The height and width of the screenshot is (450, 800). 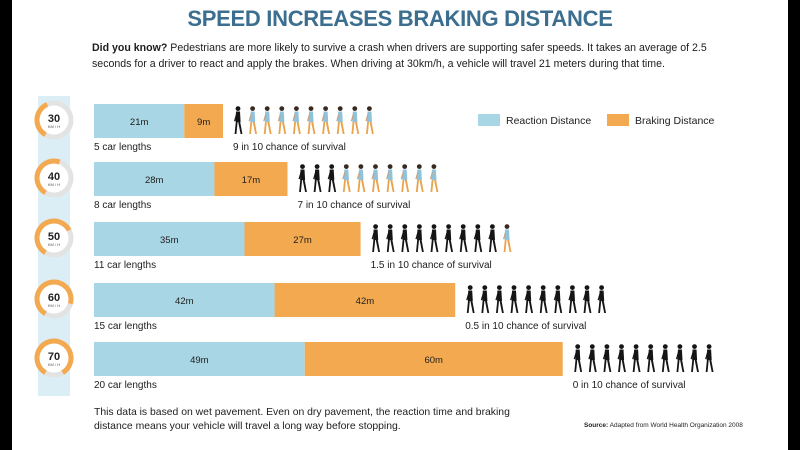 I want to click on pedestrian-group, so click(x=304, y=120).